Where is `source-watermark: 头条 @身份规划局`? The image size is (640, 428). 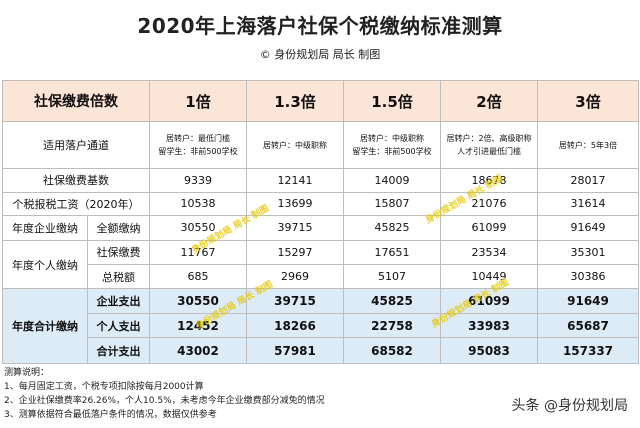 source-watermark: 头条 @身份规划局 is located at coordinates (569, 406).